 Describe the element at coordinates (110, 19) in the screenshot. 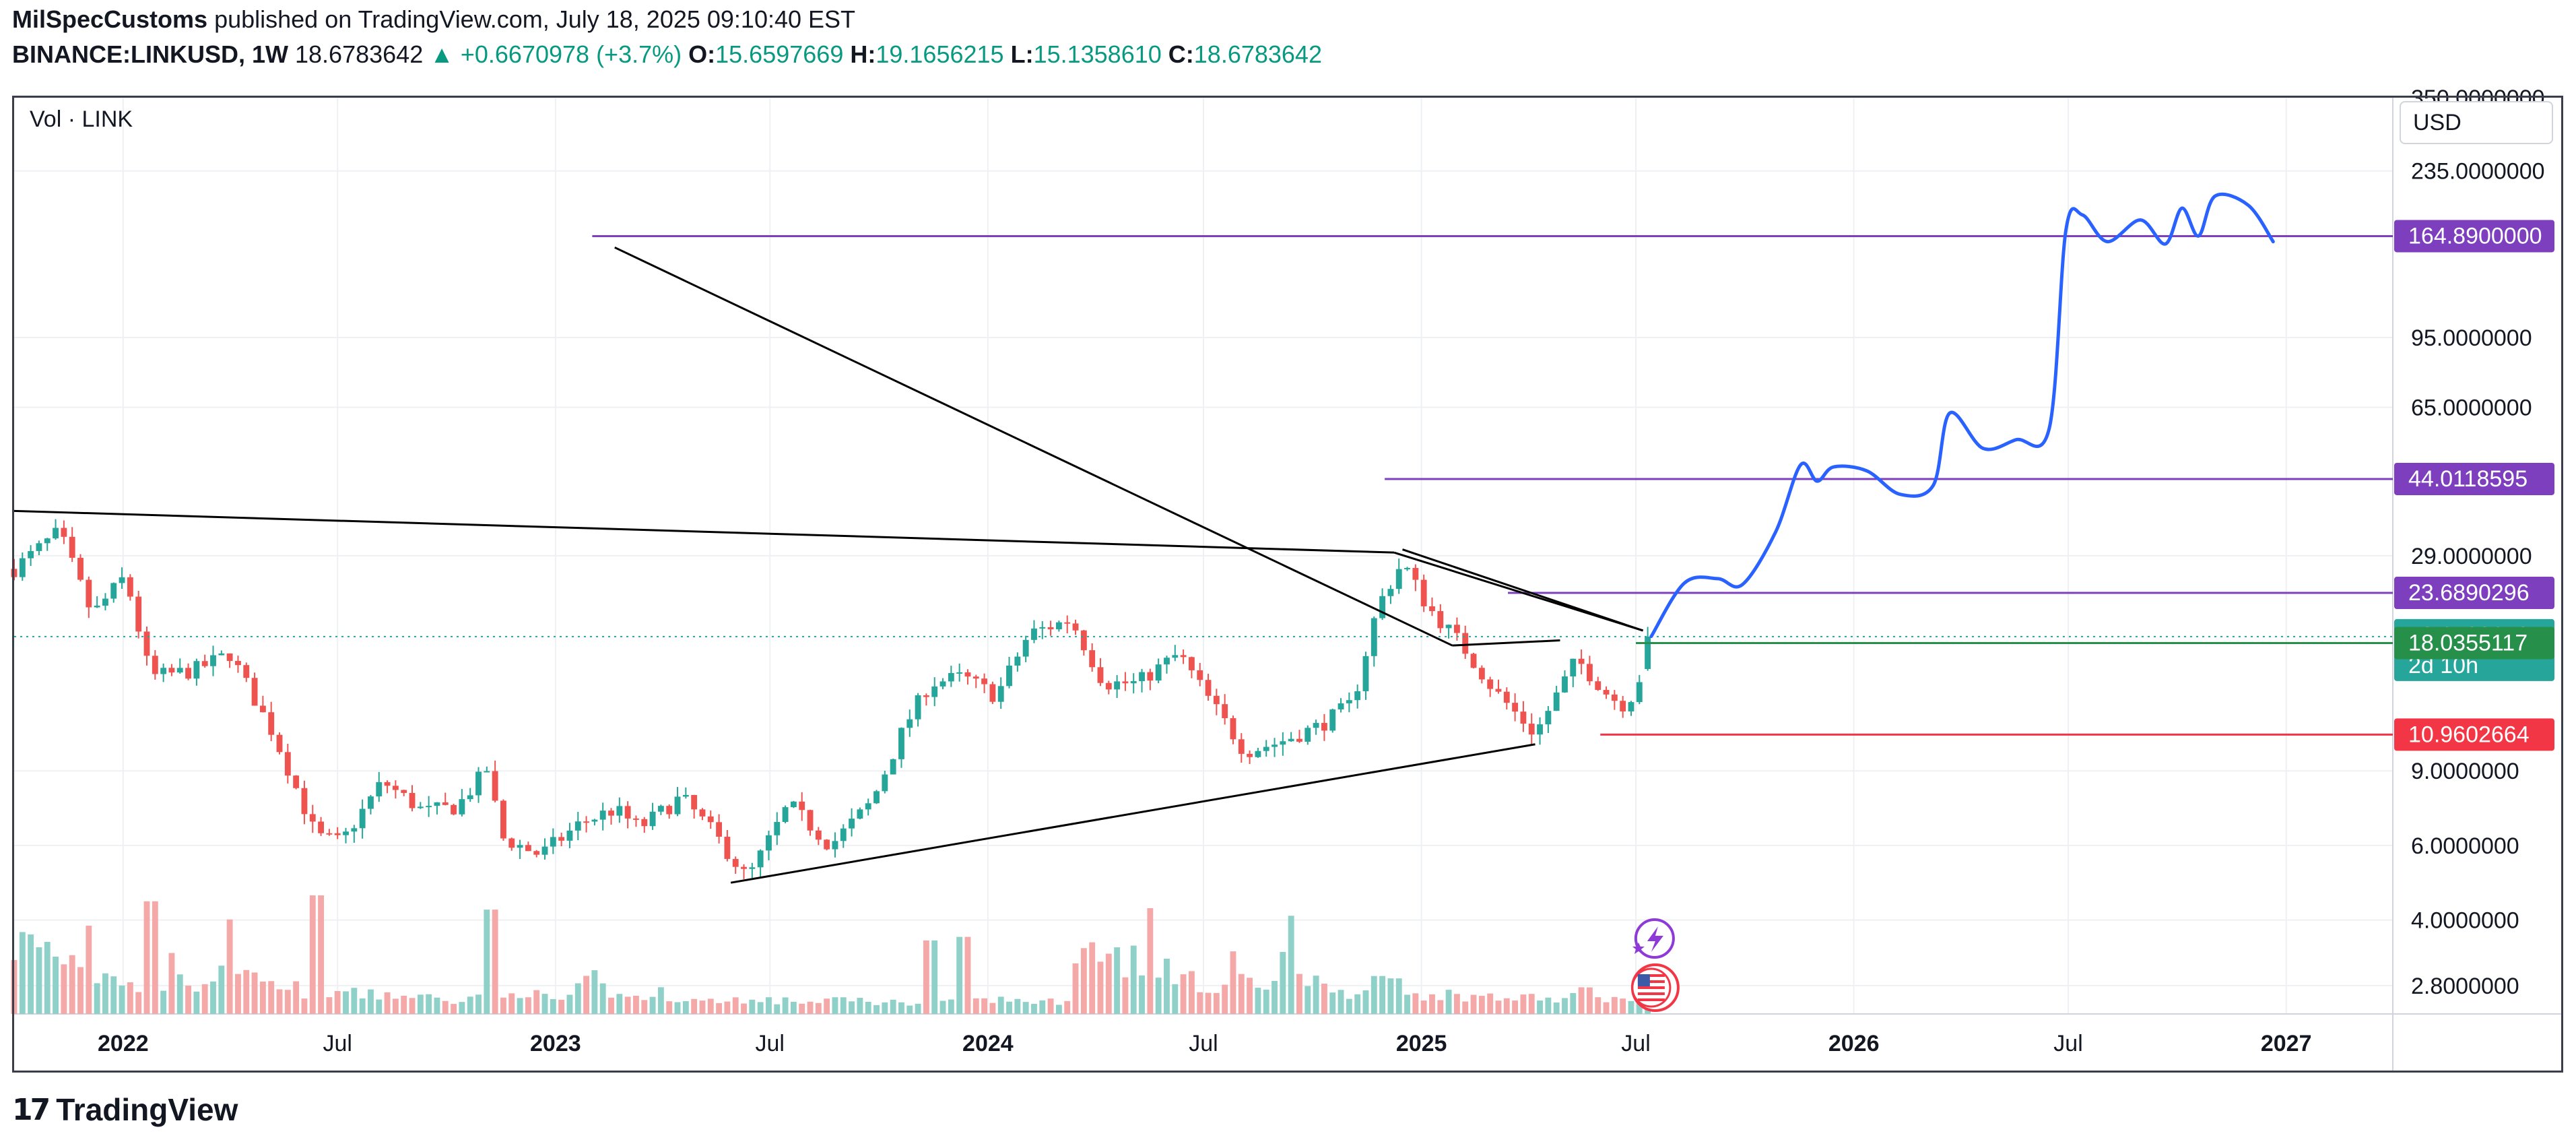

I see `author-name: MilSpecCustoms` at that location.